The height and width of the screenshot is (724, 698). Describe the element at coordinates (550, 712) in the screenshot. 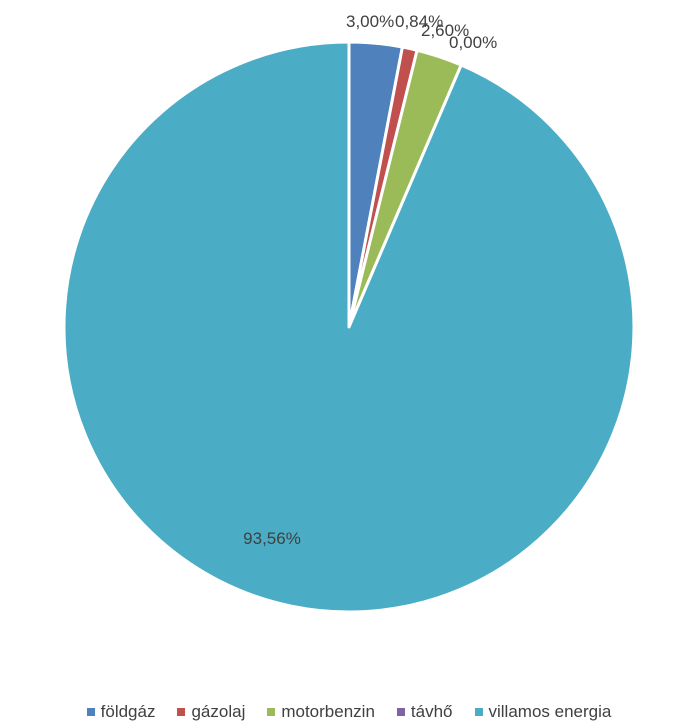

I see `legend-label: villamos energia` at that location.